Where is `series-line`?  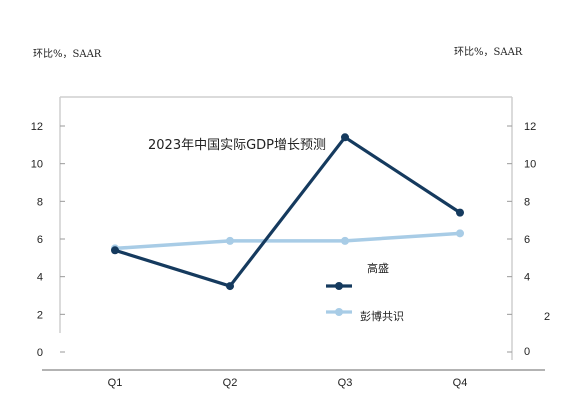 series-line is located at coordinates (287, 241).